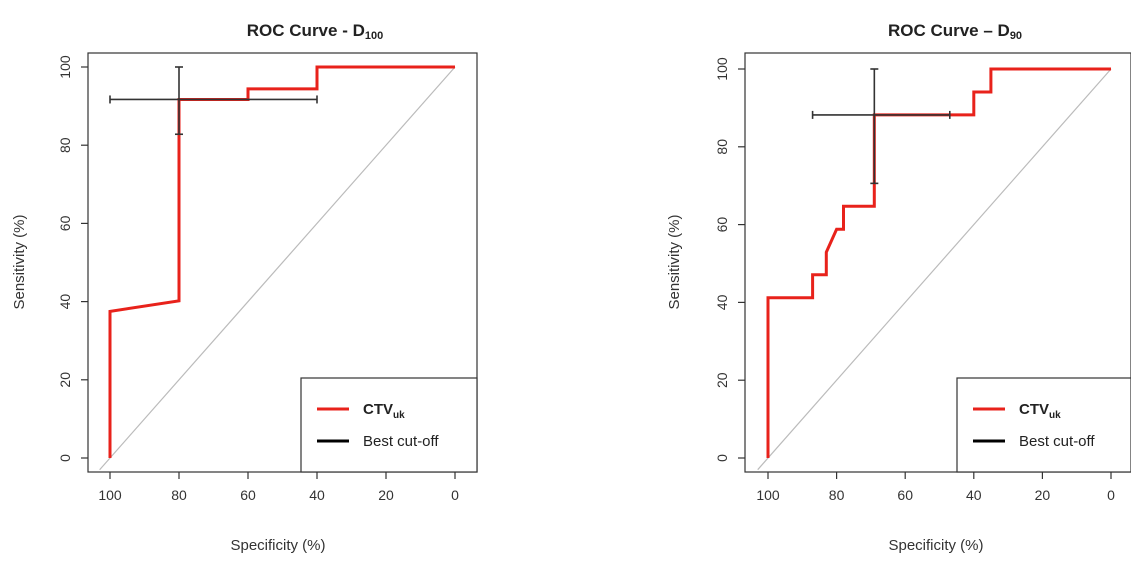  Describe the element at coordinates (315, 31) in the screenshot. I see `chart-title: ROC Curve - D100` at that location.